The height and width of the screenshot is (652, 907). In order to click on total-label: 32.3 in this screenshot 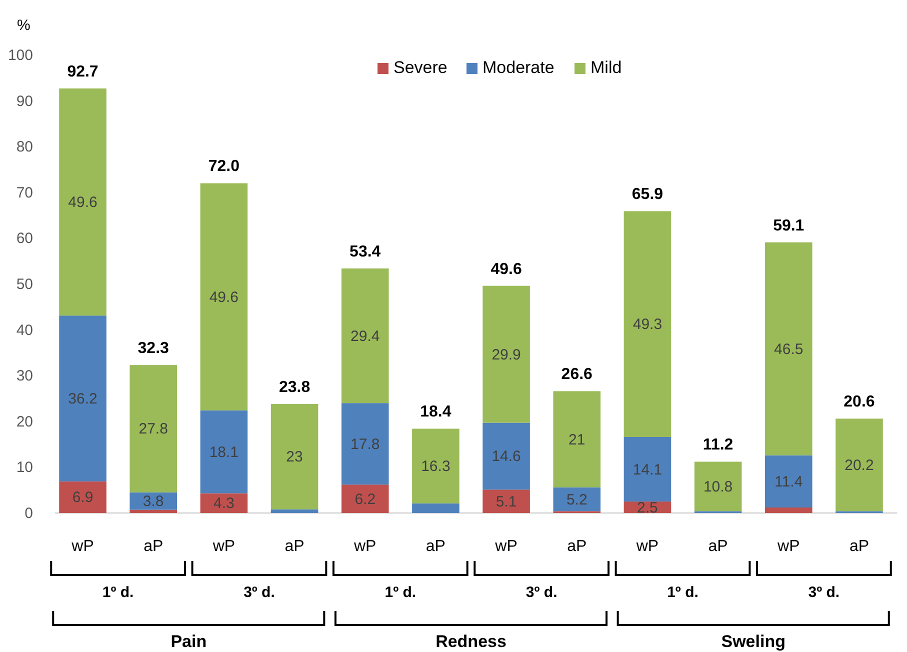, I will do `click(154, 349)`.